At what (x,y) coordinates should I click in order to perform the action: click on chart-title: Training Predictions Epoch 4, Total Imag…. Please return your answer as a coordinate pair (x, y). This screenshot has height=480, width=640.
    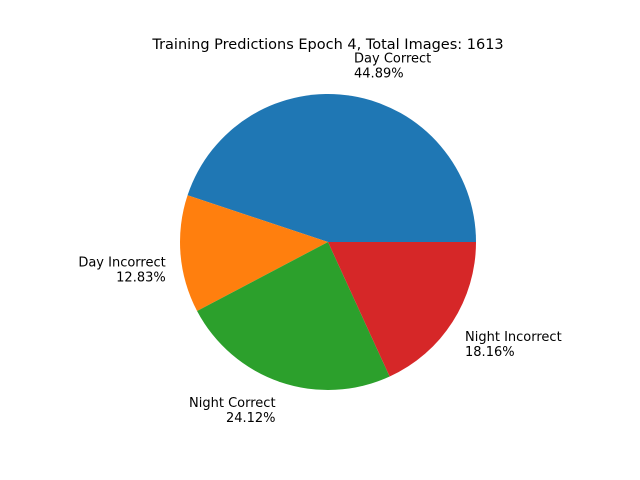
    Looking at the image, I should click on (327, 45).